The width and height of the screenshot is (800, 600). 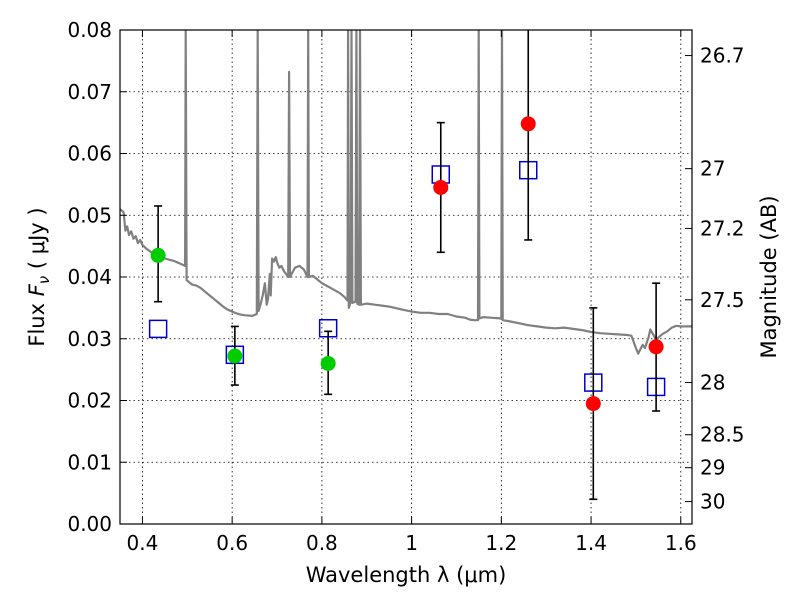 What do you see at coordinates (158, 329) in the screenshot?
I see `model-square-point` at bounding box center [158, 329].